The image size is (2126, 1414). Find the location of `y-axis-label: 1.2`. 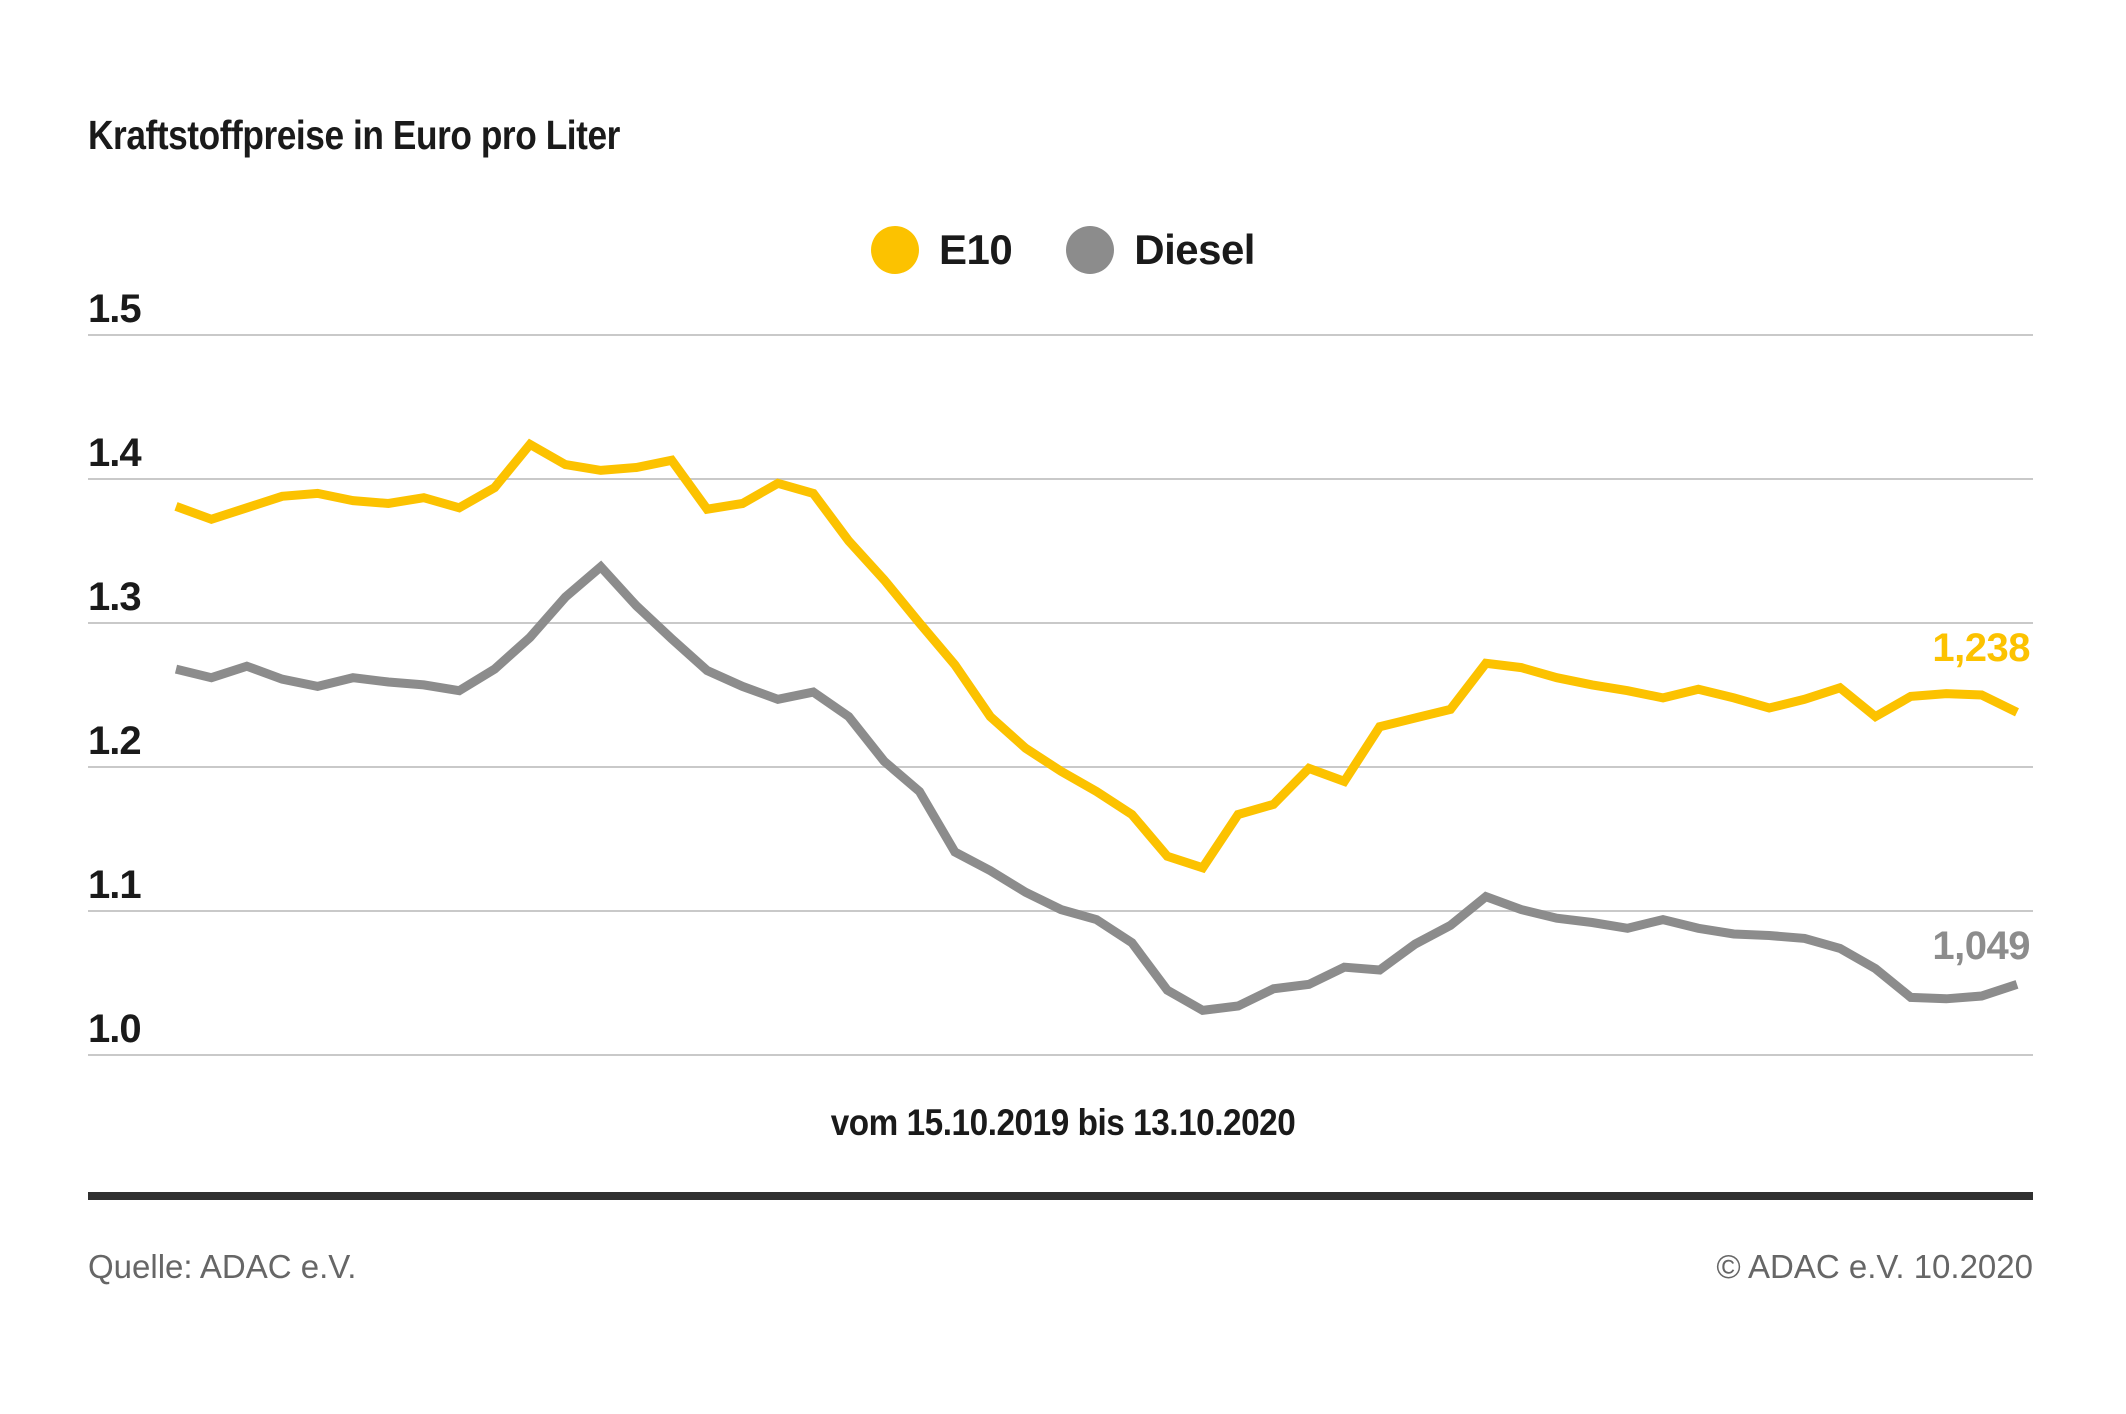

y-axis-label: 1.2 is located at coordinates (115, 741).